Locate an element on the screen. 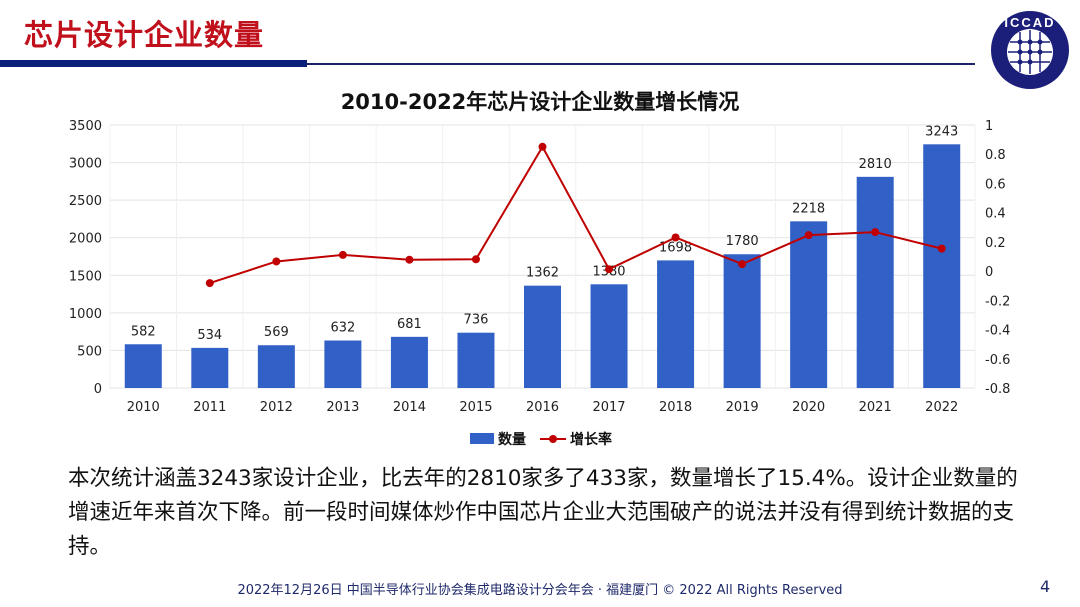 Image resolution: width=1080 pixels, height=607 pixels. y-right-tick-label: 0.6 is located at coordinates (995, 184).